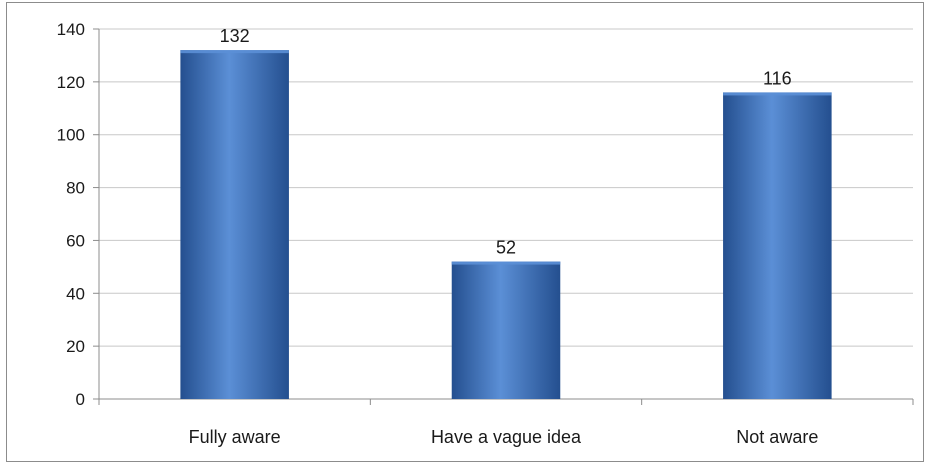  What do you see at coordinates (75, 240) in the screenshot?
I see `y-tick-label-60: 60` at bounding box center [75, 240].